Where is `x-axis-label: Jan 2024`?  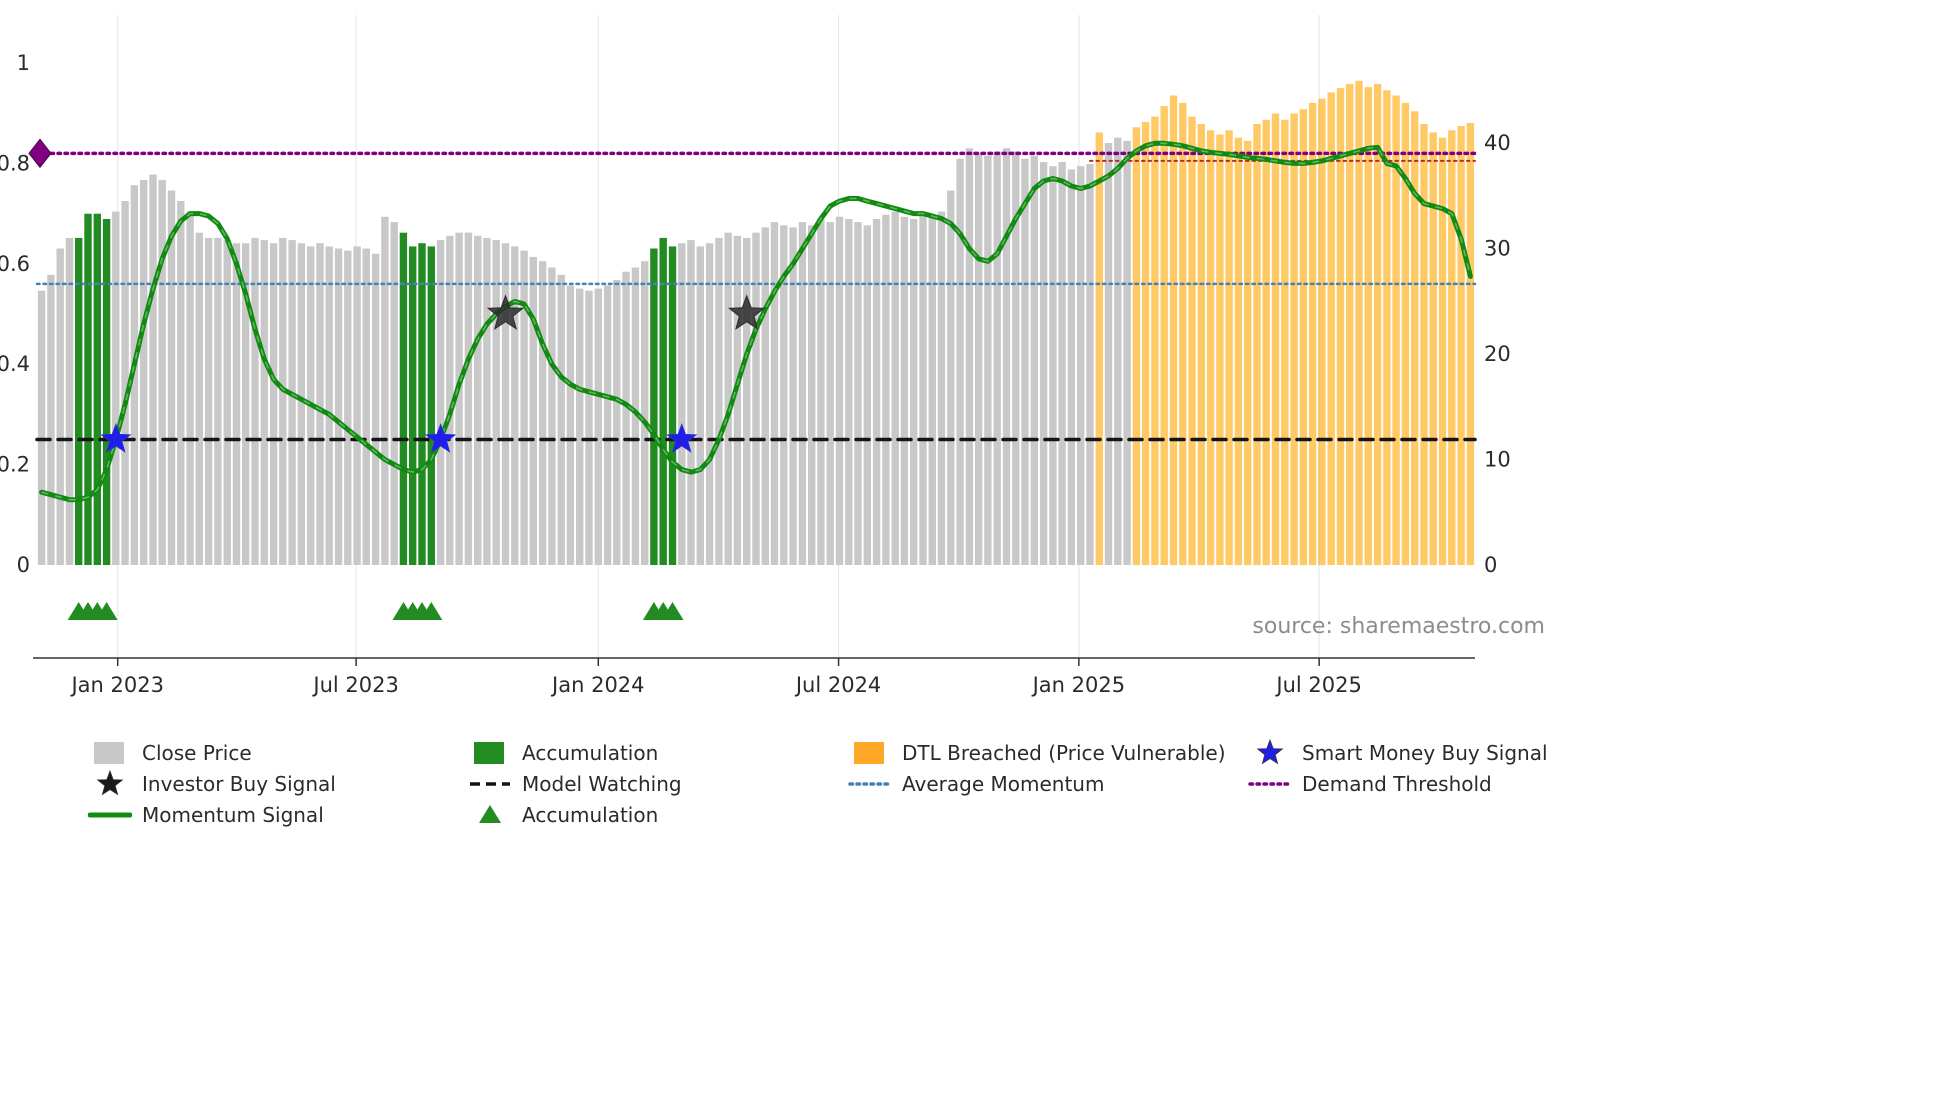 x-axis-label: Jan 2024 is located at coordinates (597, 685).